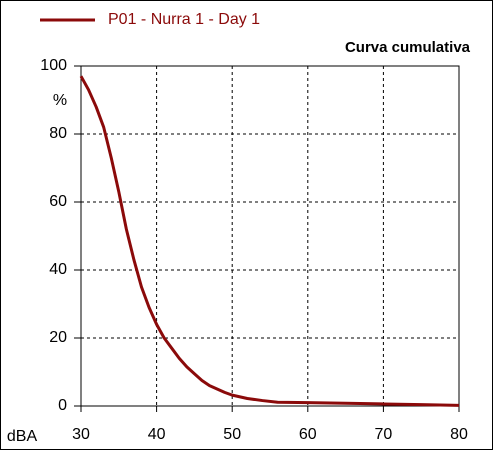 The image size is (493, 450). Describe the element at coordinates (53, 65) in the screenshot. I see `y-tick-label: 100` at that location.